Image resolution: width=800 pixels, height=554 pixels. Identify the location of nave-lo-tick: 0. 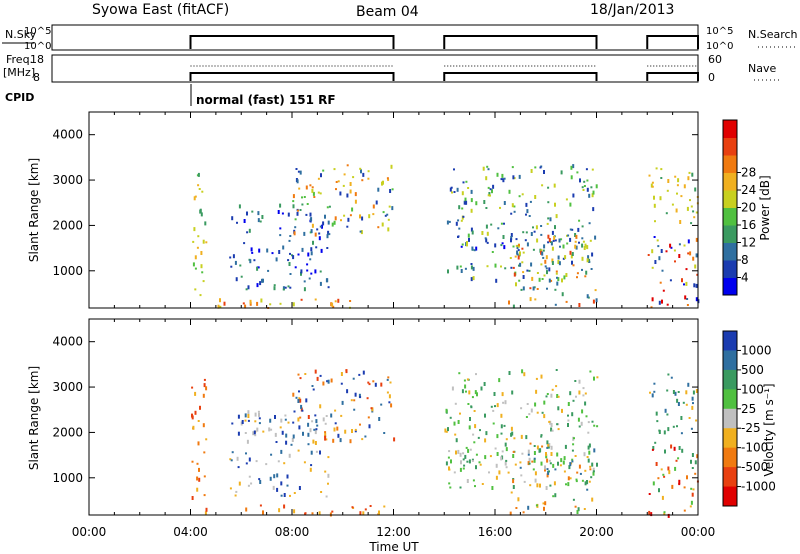
(711, 77).